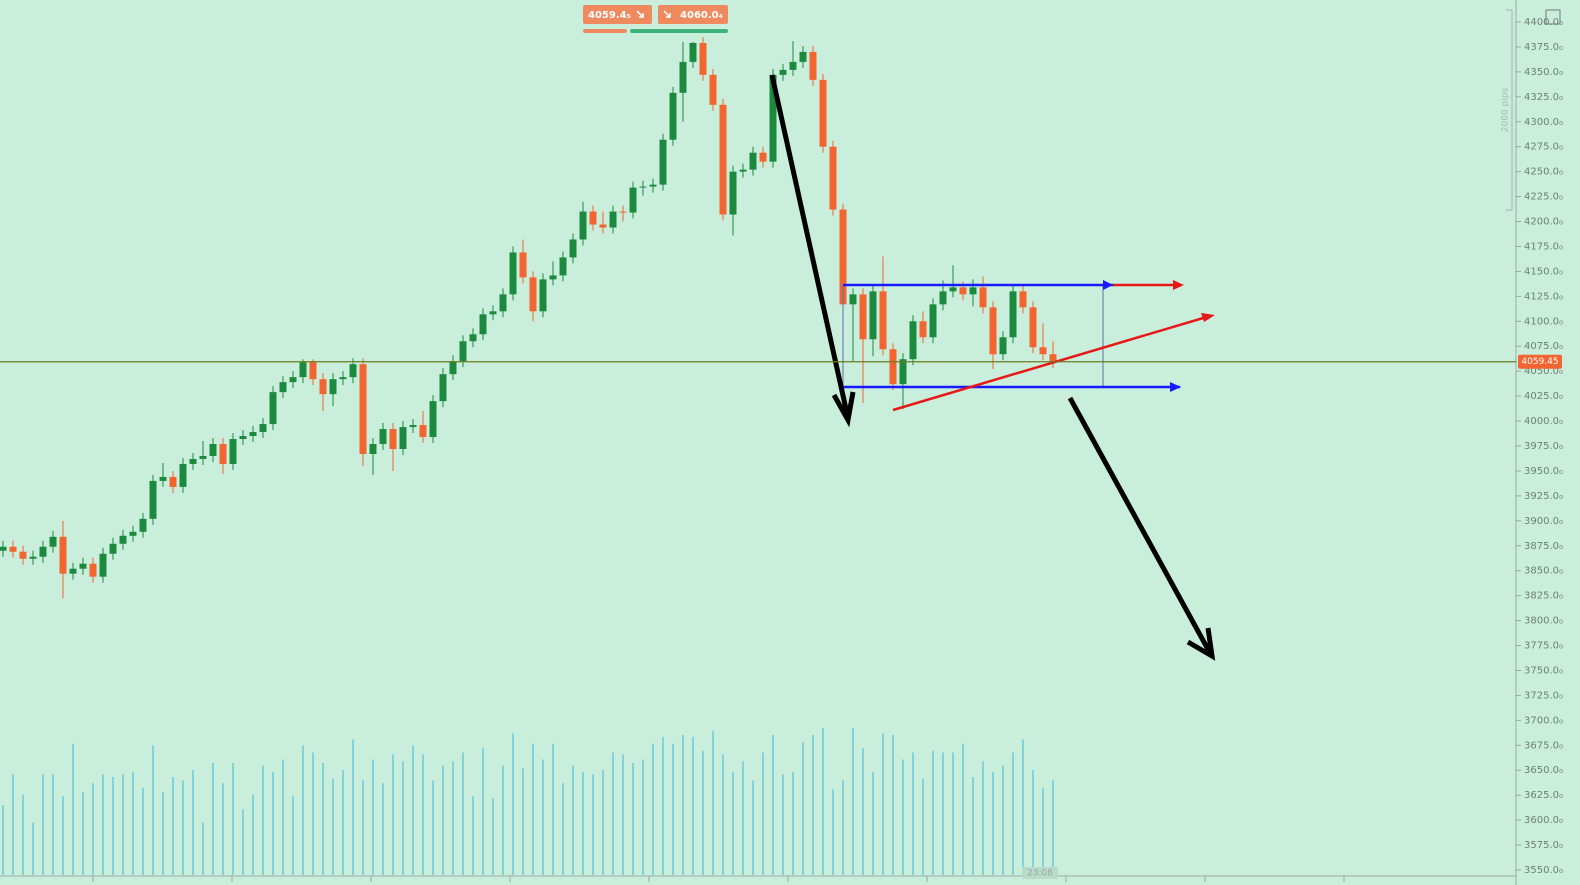 The image size is (1580, 885). Describe the element at coordinates (1543, 870) in the screenshot. I see `y-tick-label: 3550.0₀` at that location.